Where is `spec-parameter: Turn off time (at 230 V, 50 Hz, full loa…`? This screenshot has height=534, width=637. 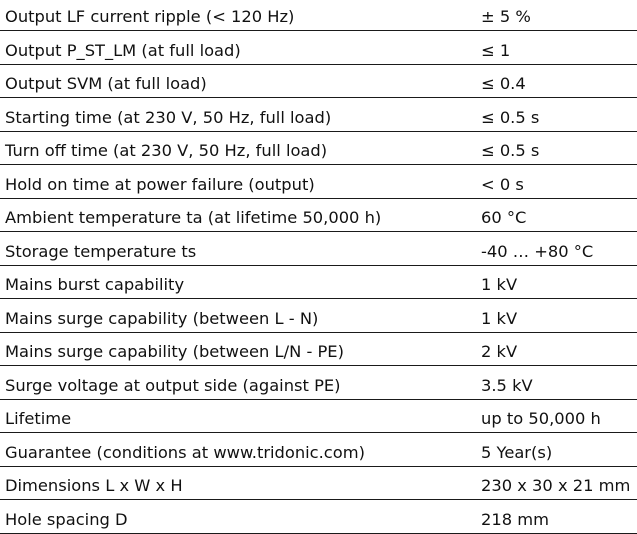 spec-parameter: Turn off time (at 230 V, 50 Hz, full loa… is located at coordinates (237, 148).